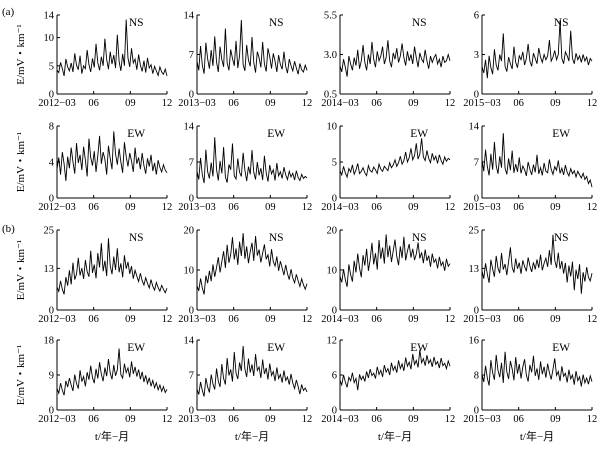 The height and width of the screenshot is (455, 605). Describe the element at coordinates (388, 60) in the screenshot. I see `panel-a-2014-NS: 0.5 3.0 5.5 2014−03 06 09 12 NS` at that location.